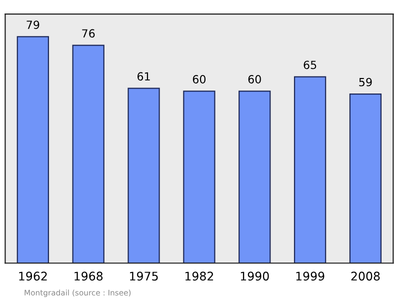 The width and height of the screenshot is (400, 299). Describe the element at coordinates (254, 276) in the screenshot. I see `x-tick-label: 1990` at that location.